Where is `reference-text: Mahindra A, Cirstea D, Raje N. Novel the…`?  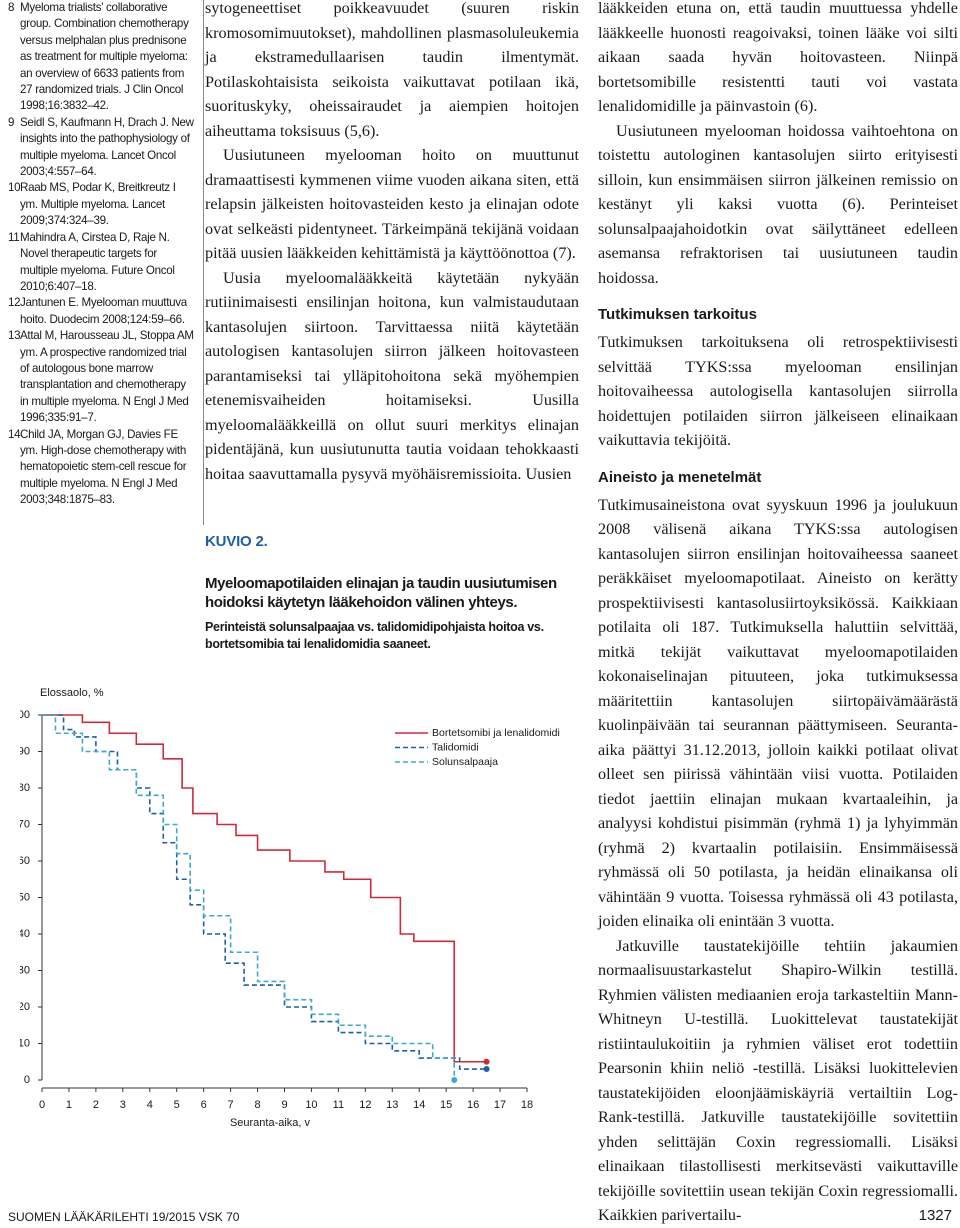 reference-text: Mahindra A, Cirstea D, Raje N. Novel the… is located at coordinates (97, 261).